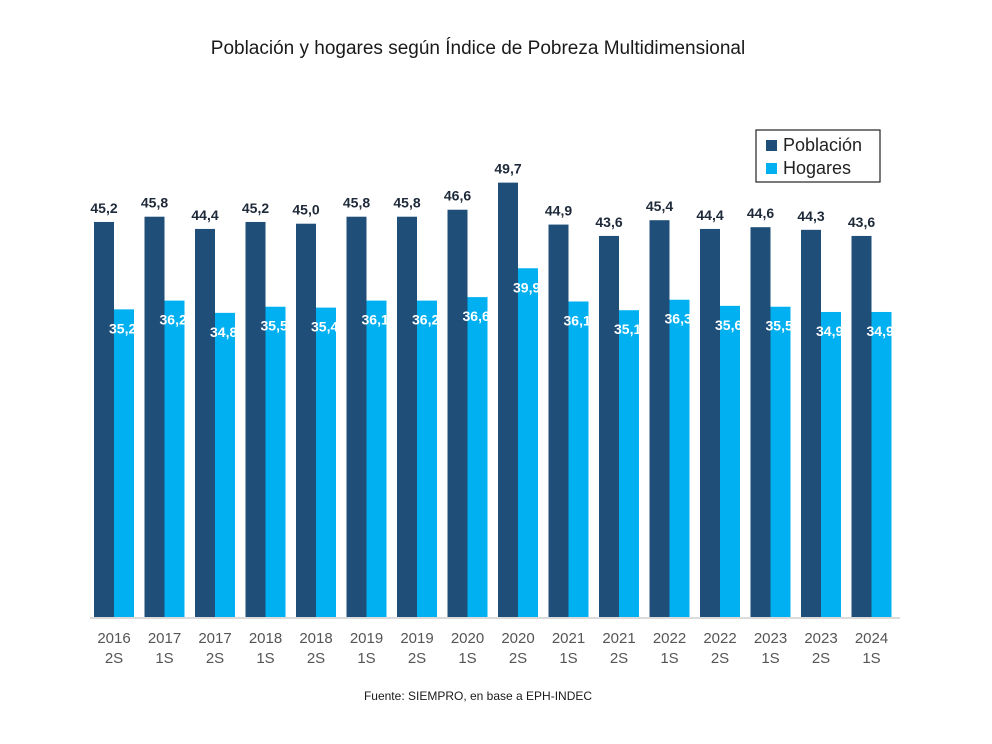 The image size is (992, 744). What do you see at coordinates (822, 145) in the screenshot?
I see `legend-label-poblacion: Población` at bounding box center [822, 145].